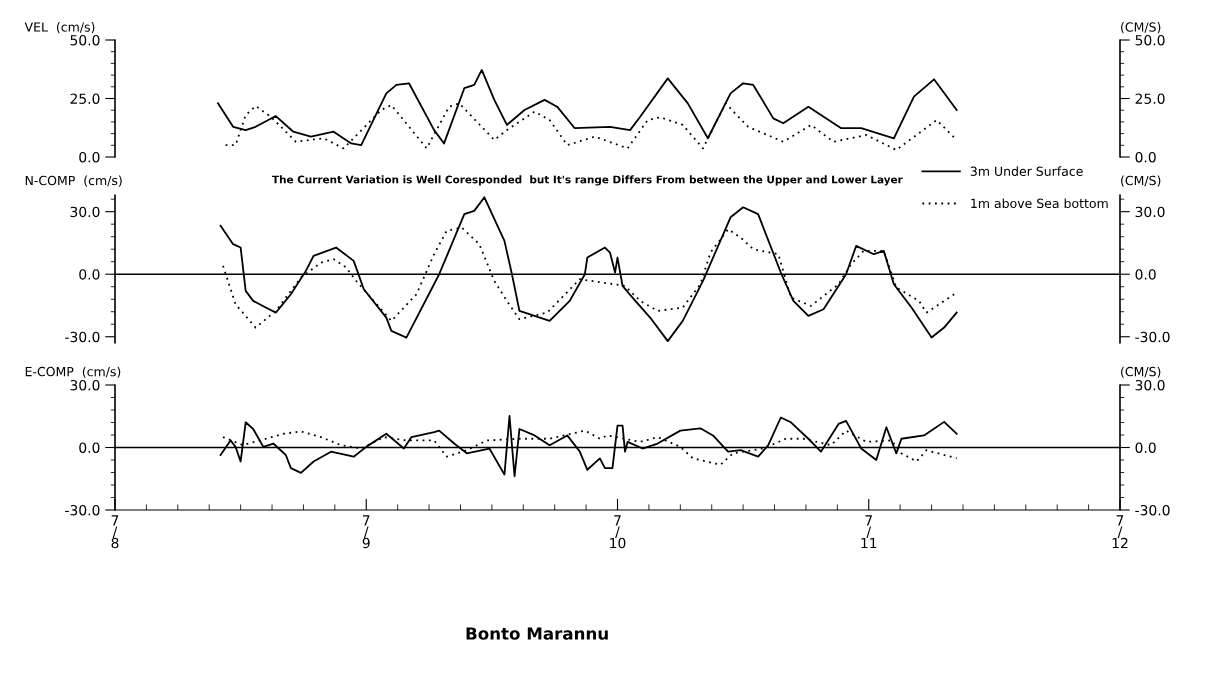 This screenshot has height=675, width=1224. I want to click on x-tick-label: 7 / 9, so click(366, 532).